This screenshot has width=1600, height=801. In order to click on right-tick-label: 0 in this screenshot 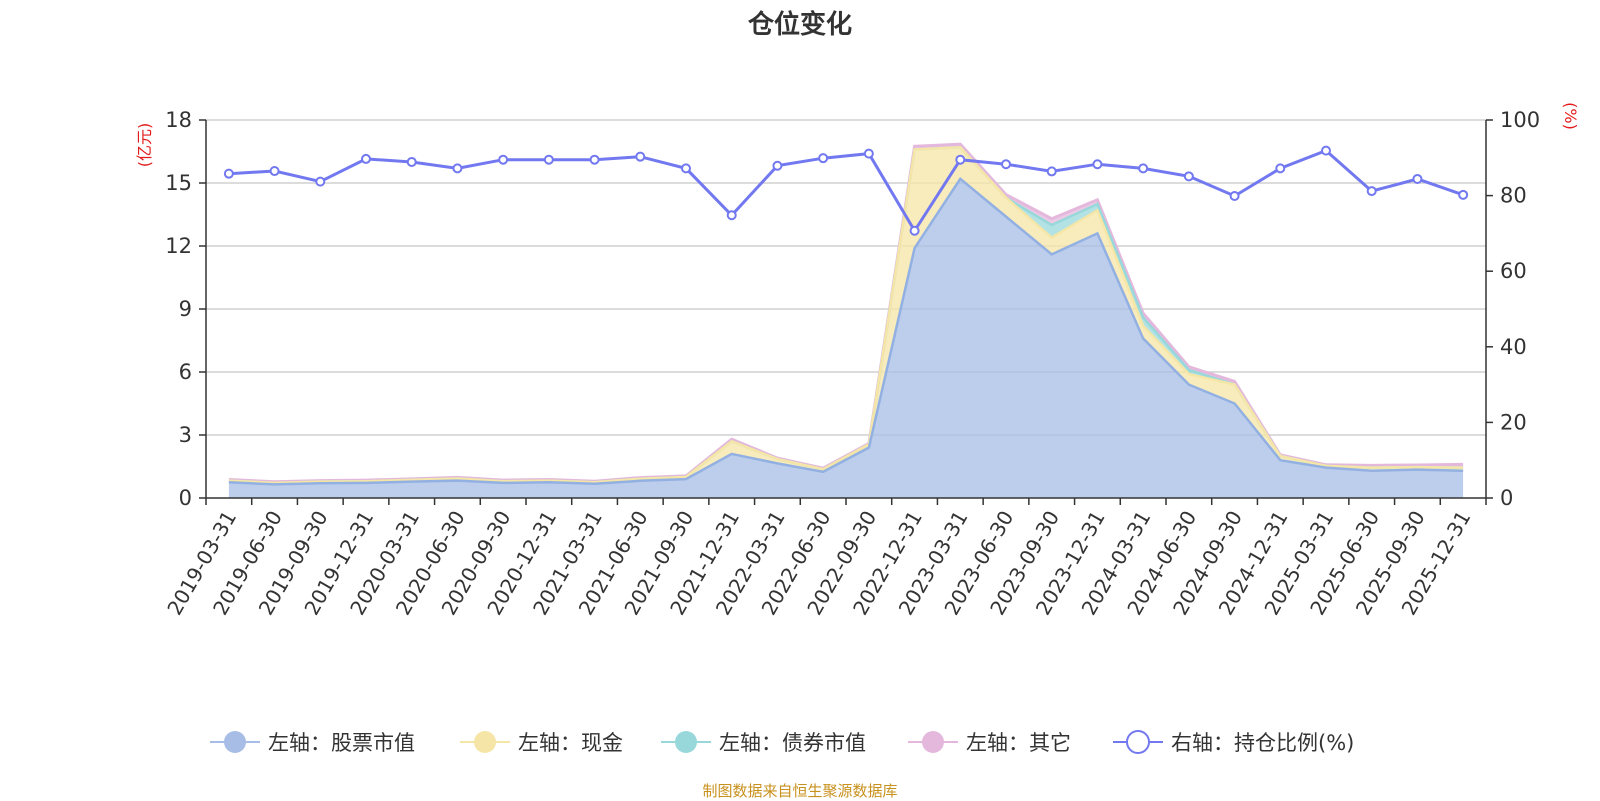, I will do `click(1506, 498)`.